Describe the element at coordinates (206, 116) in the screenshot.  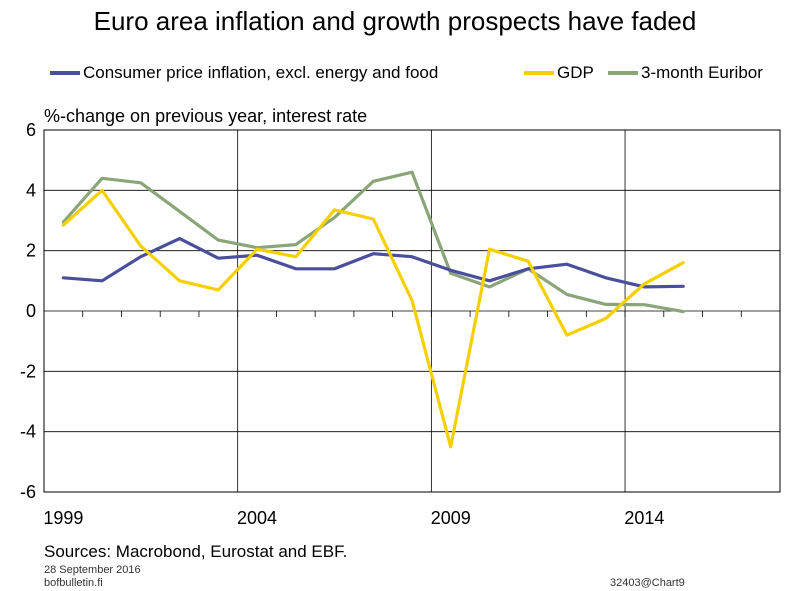
I see `y-axis-label: %-change on previous year, interest rate` at that location.